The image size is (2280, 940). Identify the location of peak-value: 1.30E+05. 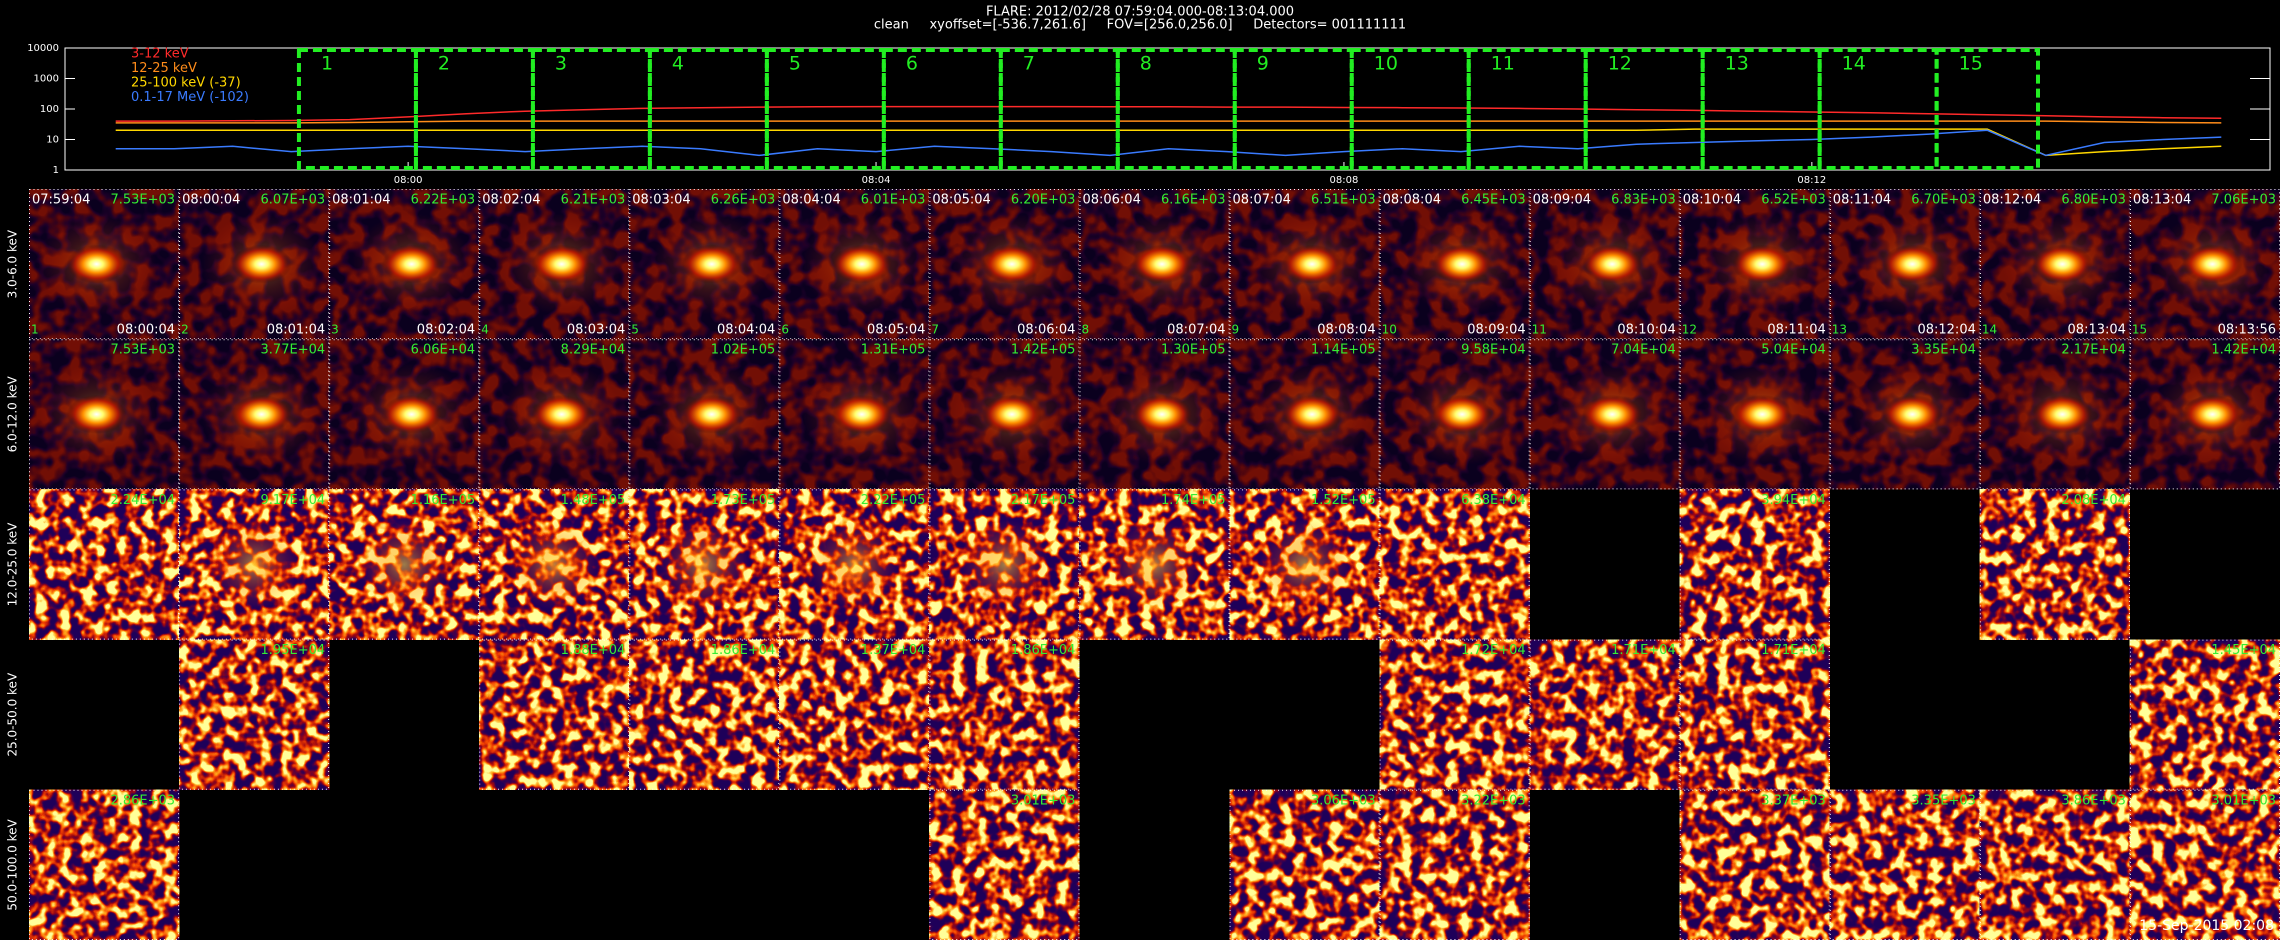
(1193, 350).